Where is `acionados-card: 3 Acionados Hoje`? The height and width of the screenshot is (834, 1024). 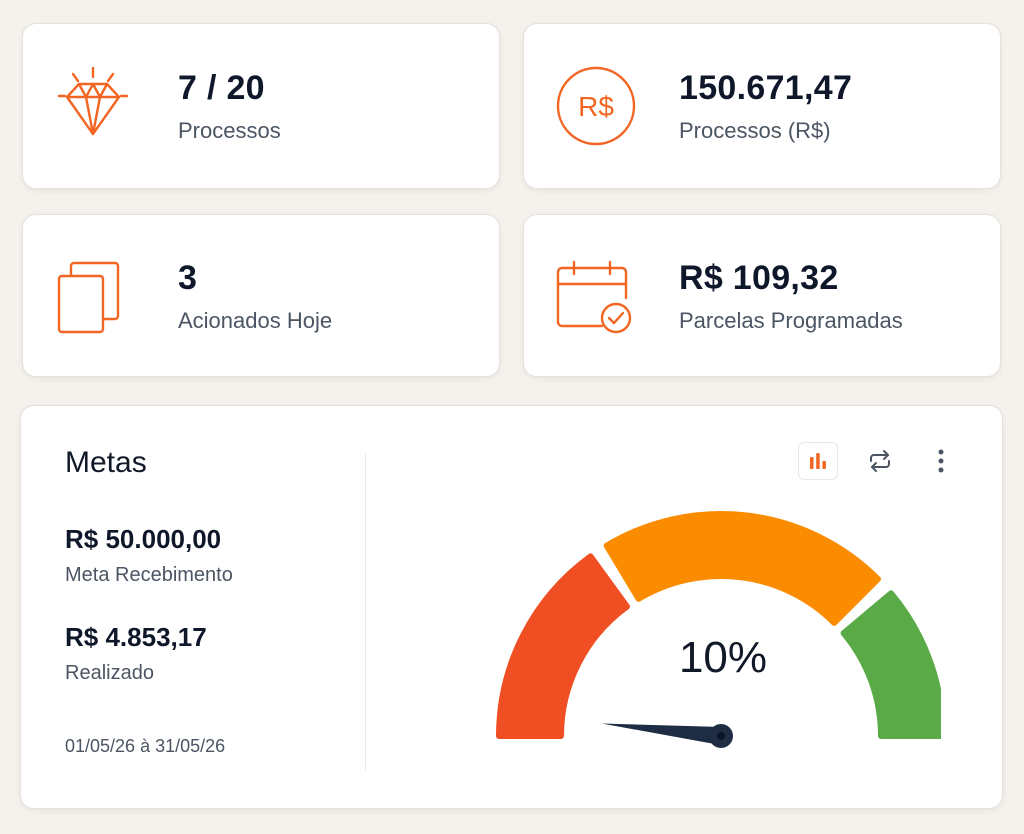 acionados-card: 3 Acionados Hoje is located at coordinates (261, 295).